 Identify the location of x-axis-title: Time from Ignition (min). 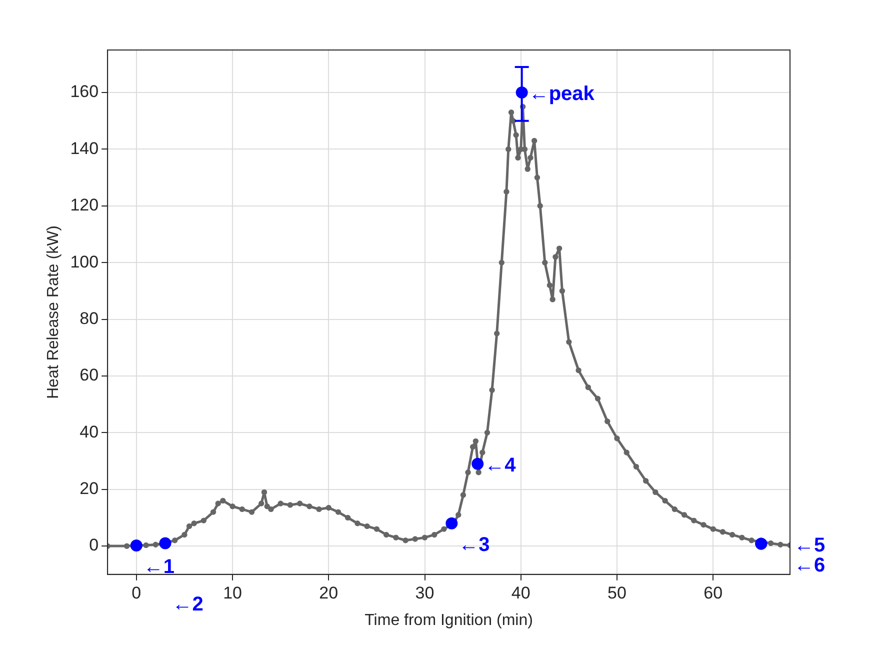
(448, 620).